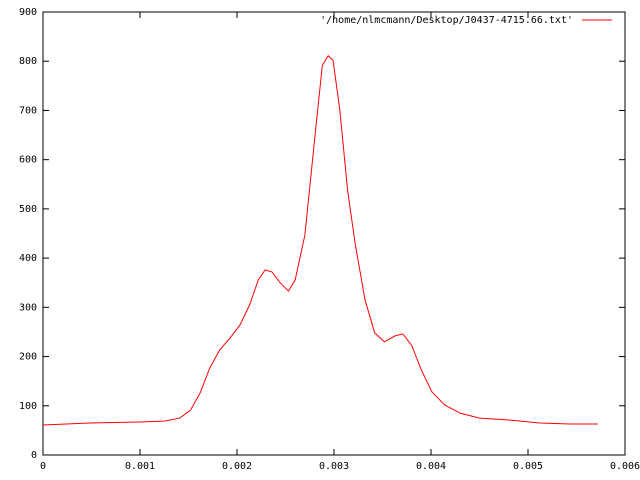  I want to click on y-tick-label: 400, so click(28, 258).